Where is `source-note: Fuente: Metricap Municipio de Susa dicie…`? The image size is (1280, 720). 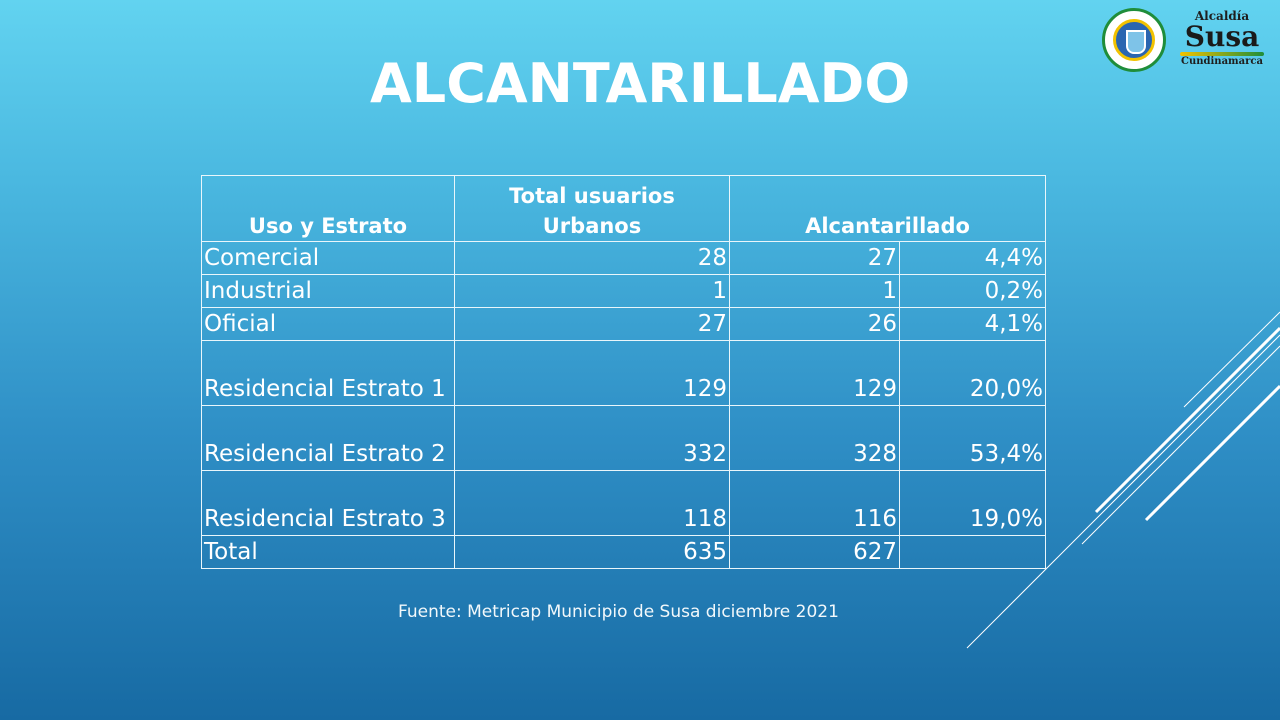
source-note: Fuente: Metricap Municipio de Susa dicie… is located at coordinates (618, 612).